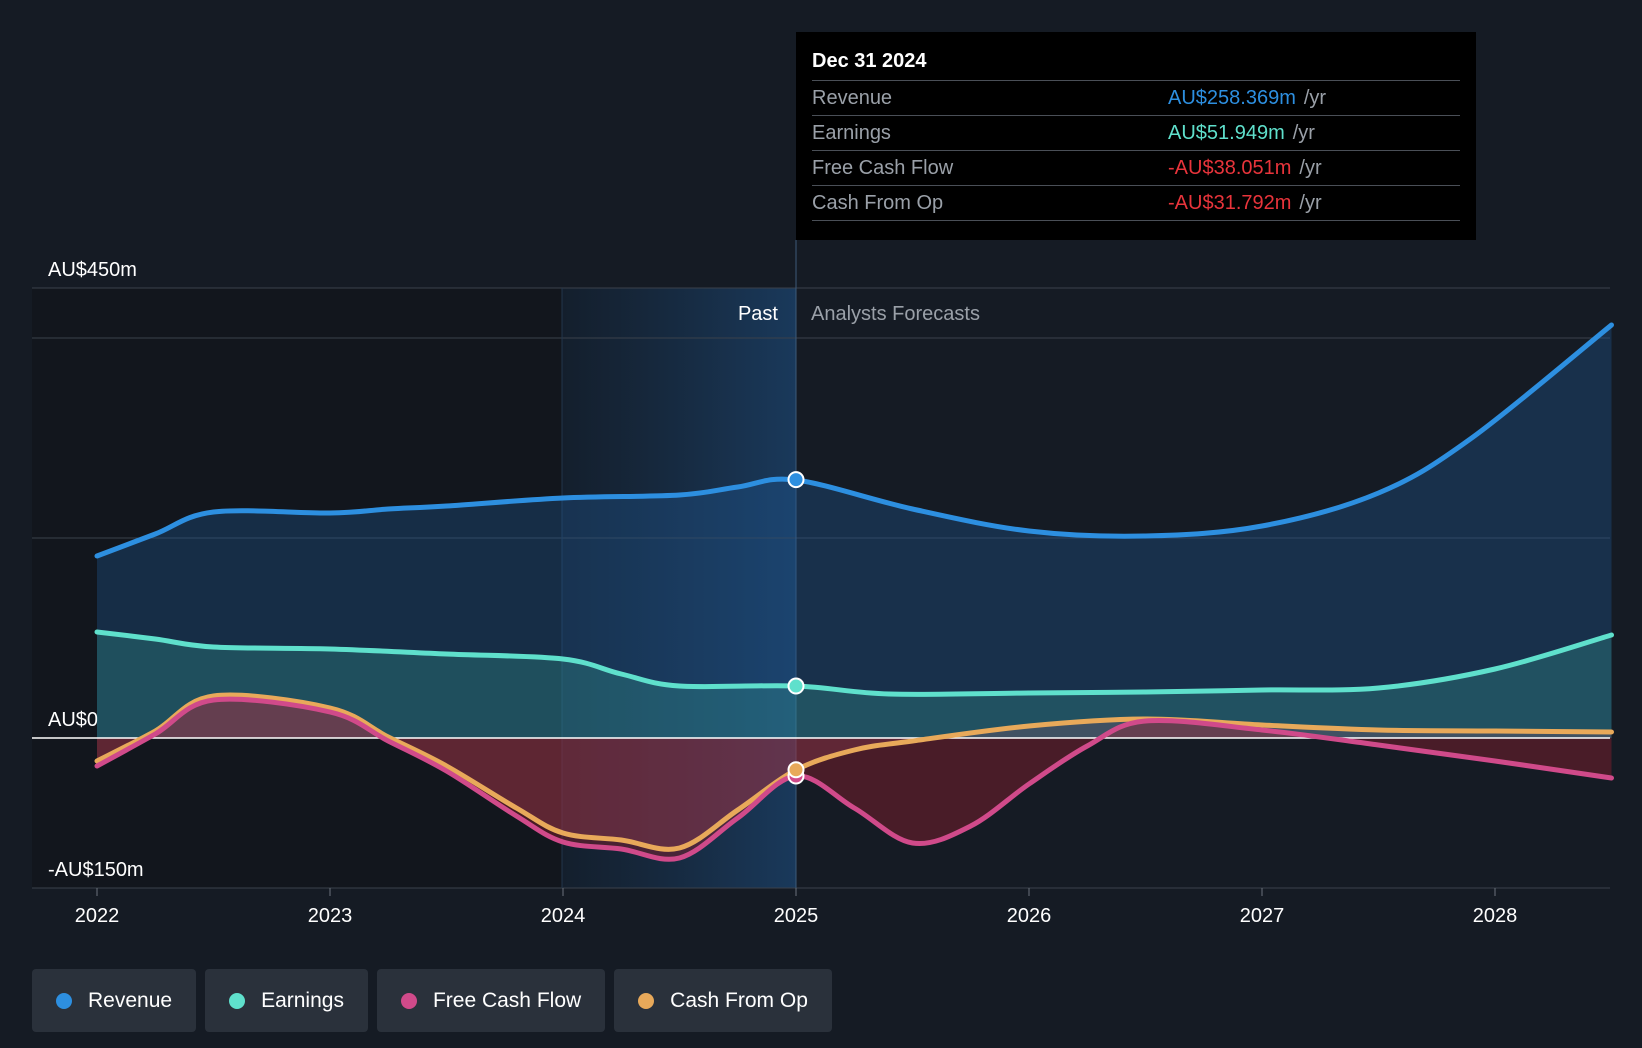 The image size is (1642, 1048). I want to click on x-tick-label: 2027, so click(1262, 916).